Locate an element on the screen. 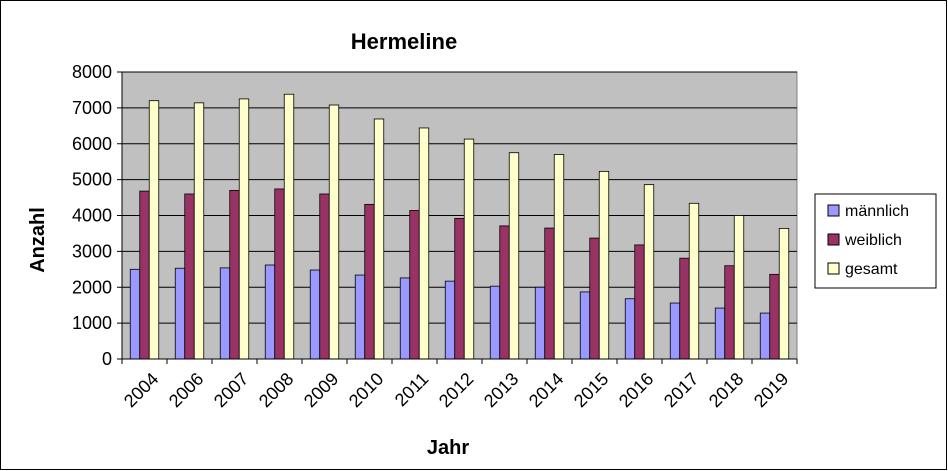  y-tick-label: 4000 is located at coordinates (92, 216).